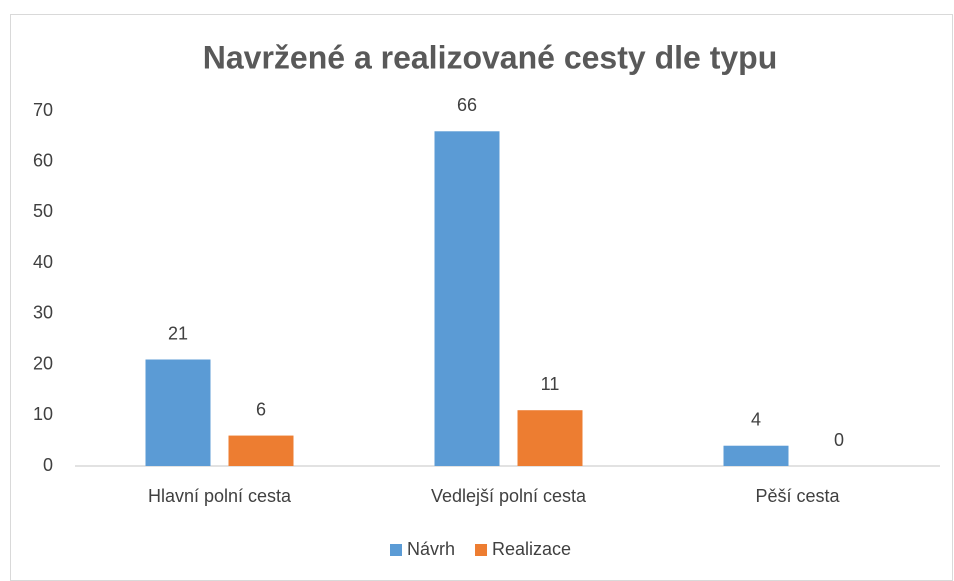 The height and width of the screenshot is (581, 954). I want to click on y-tick-label: 50, so click(43, 211).